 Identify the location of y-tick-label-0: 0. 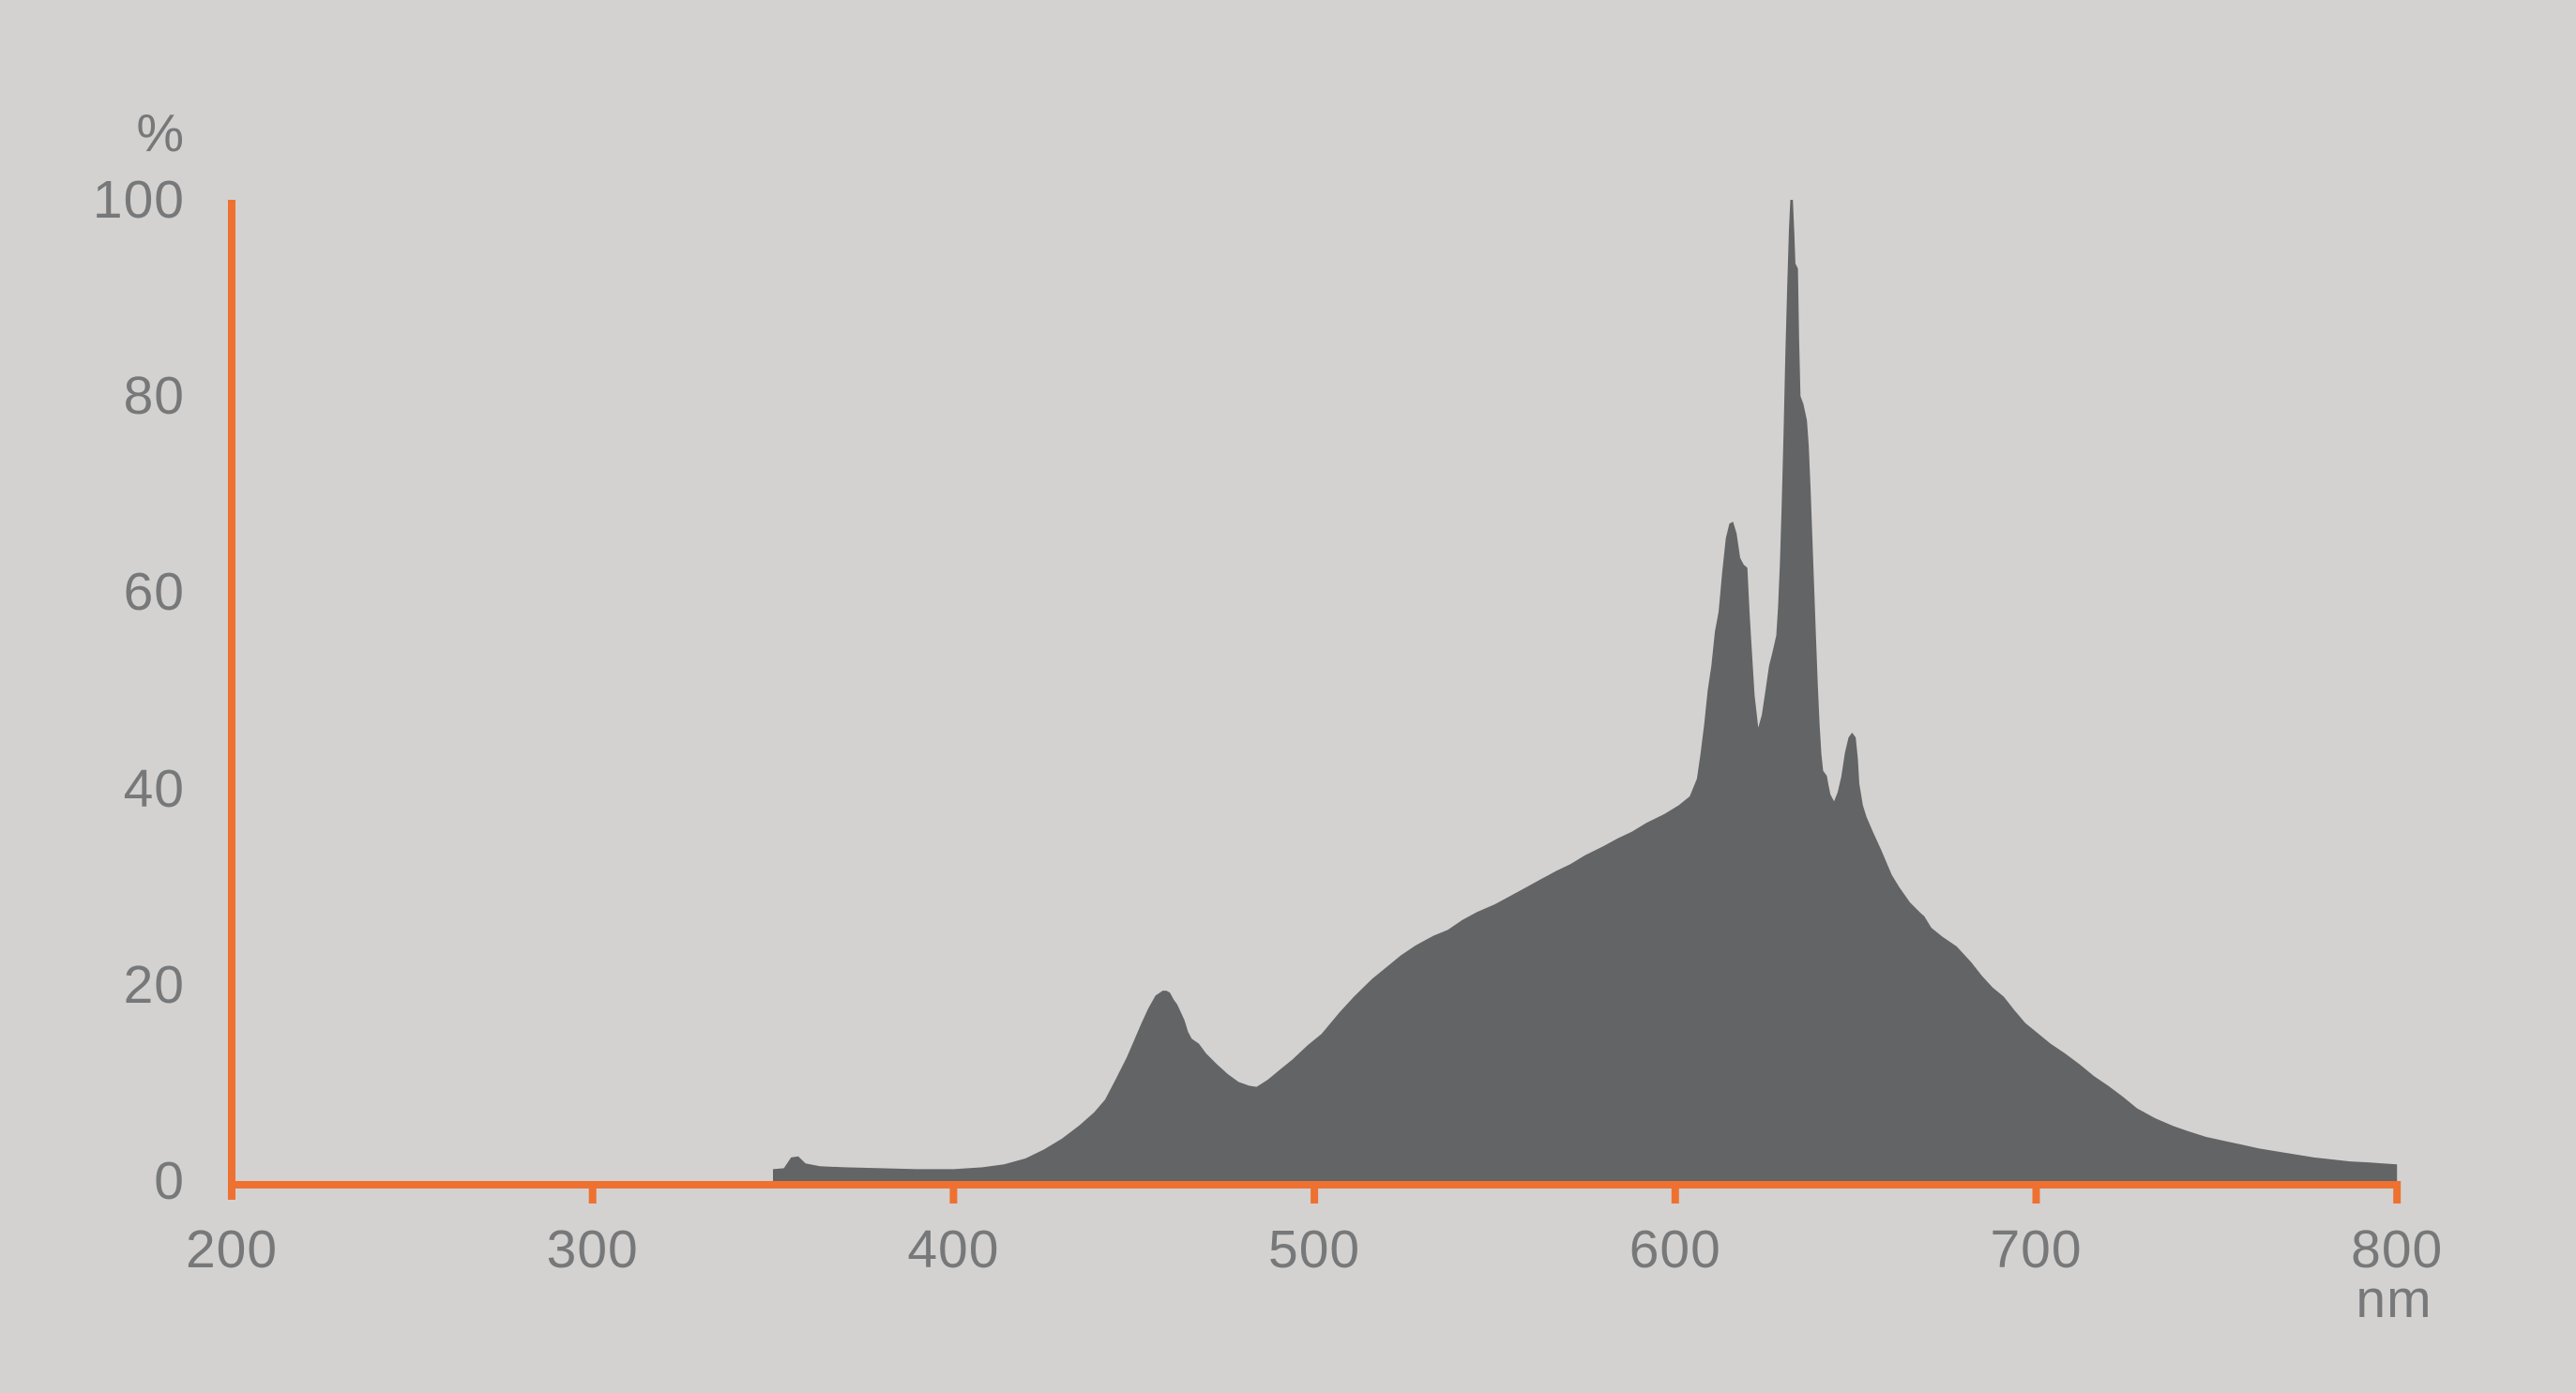
(169, 1181).